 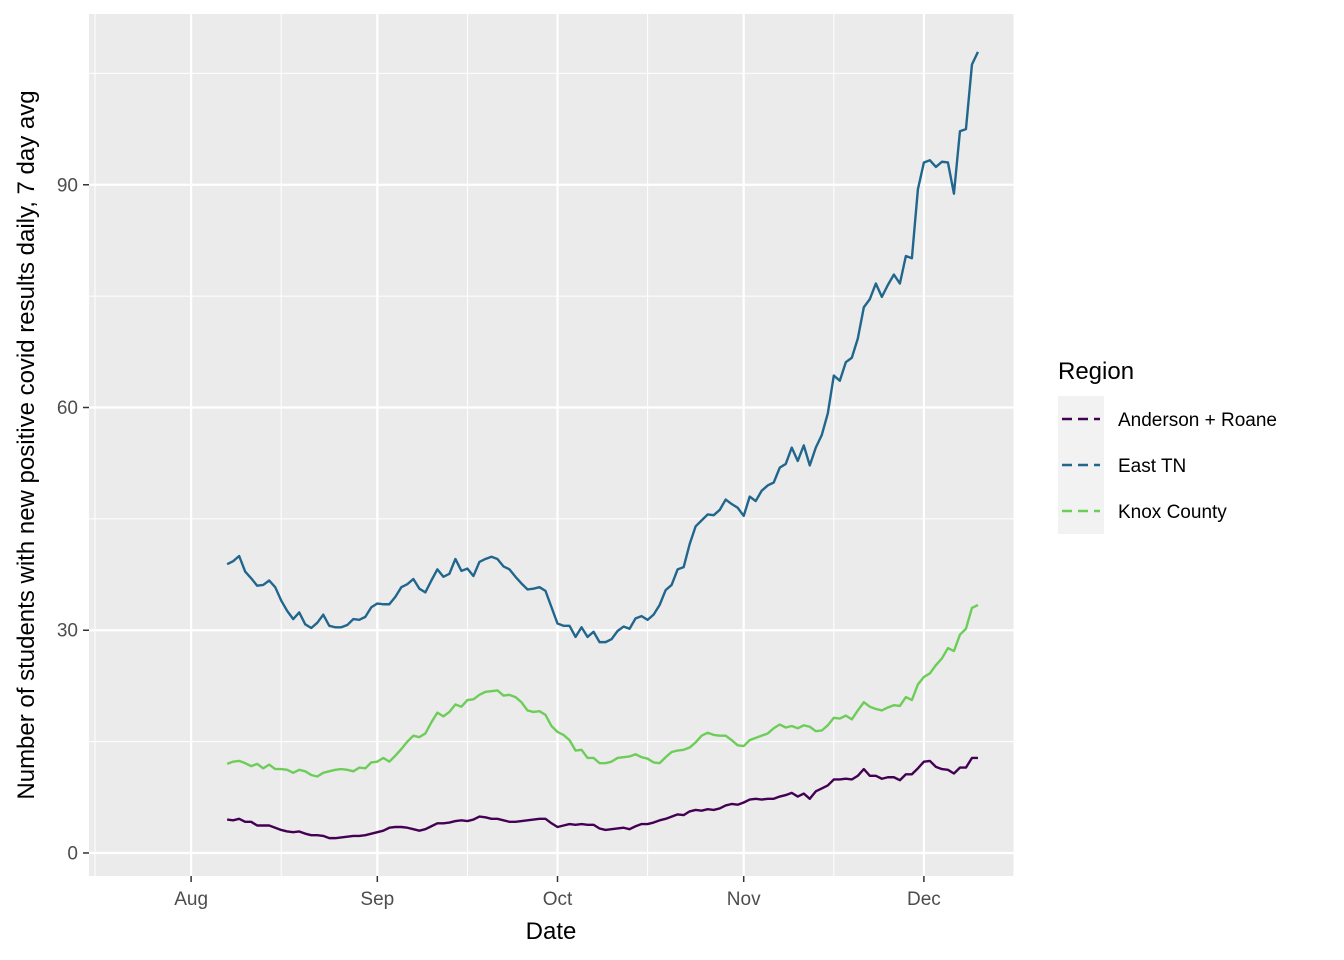 What do you see at coordinates (67, 408) in the screenshot?
I see `y-tick-label: 60` at bounding box center [67, 408].